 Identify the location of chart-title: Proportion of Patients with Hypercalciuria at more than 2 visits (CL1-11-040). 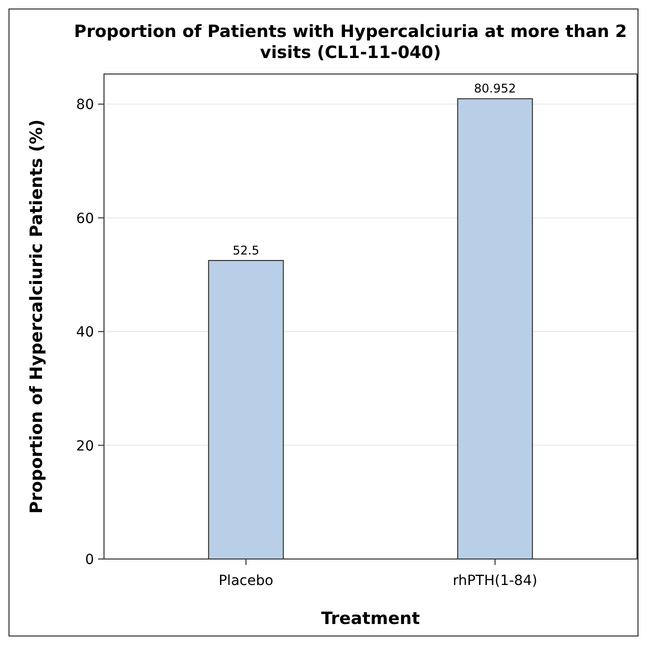
(350, 42).